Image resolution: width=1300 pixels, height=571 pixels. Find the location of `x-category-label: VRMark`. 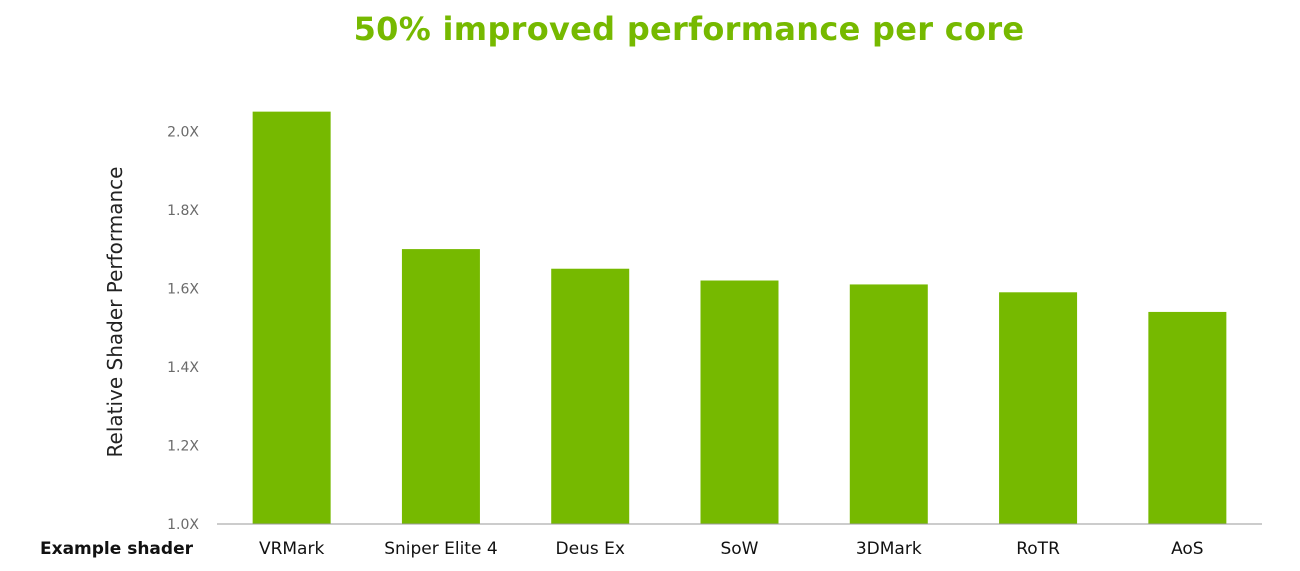

x-category-label: VRMark is located at coordinates (292, 549).